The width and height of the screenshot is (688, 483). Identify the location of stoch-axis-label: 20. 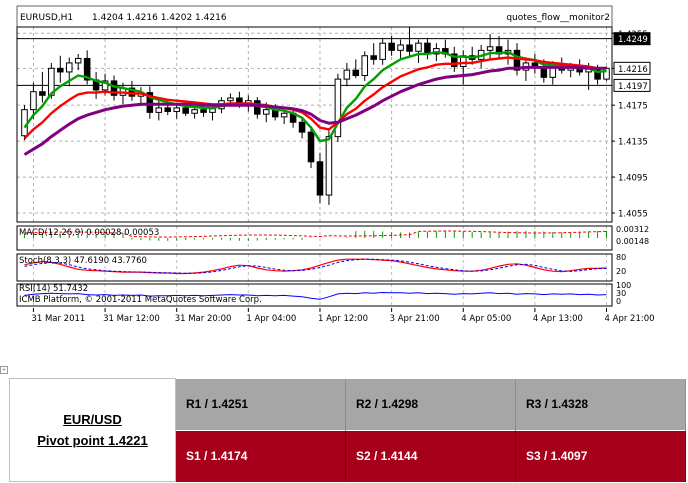
(621, 271).